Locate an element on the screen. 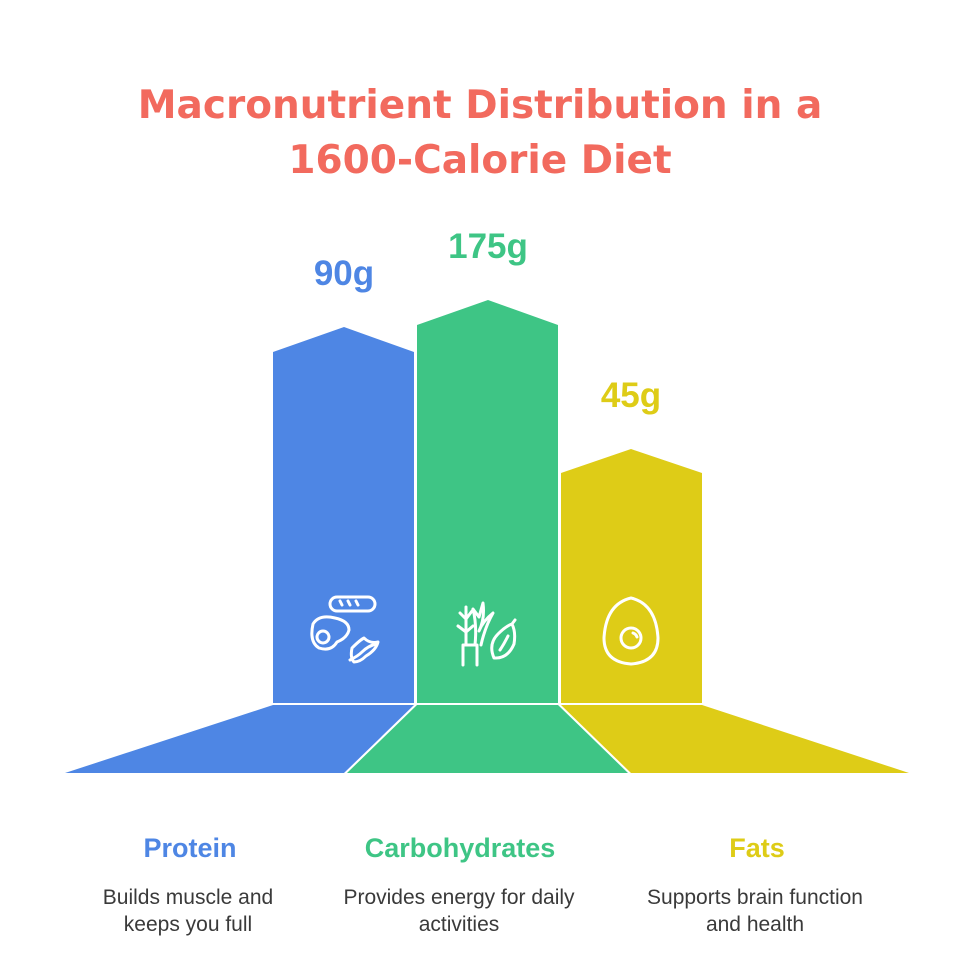 The width and height of the screenshot is (975, 975). carbs-label: Carbohydrates is located at coordinates (460, 848).